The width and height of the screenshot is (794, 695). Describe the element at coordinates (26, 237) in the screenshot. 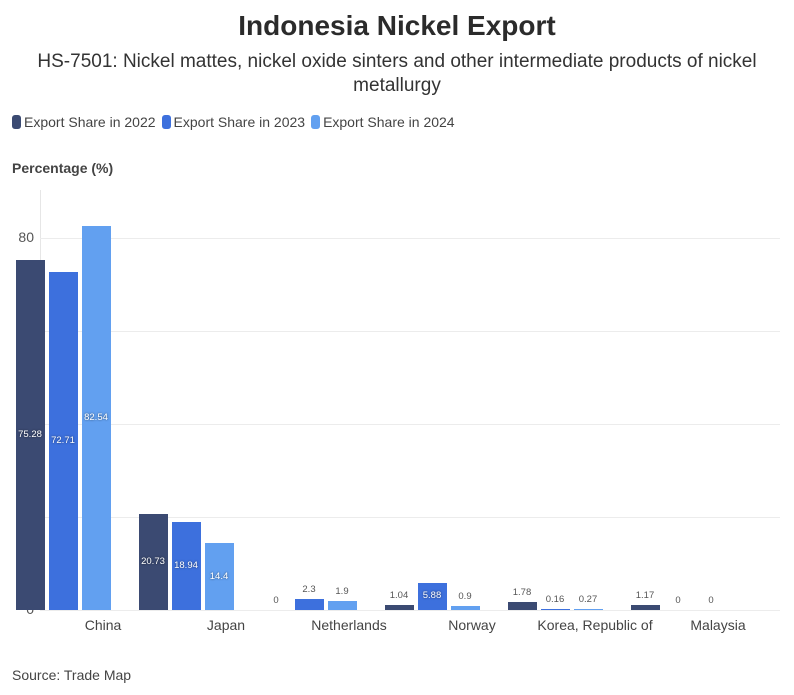

I see `y-tick-label: 80` at that location.